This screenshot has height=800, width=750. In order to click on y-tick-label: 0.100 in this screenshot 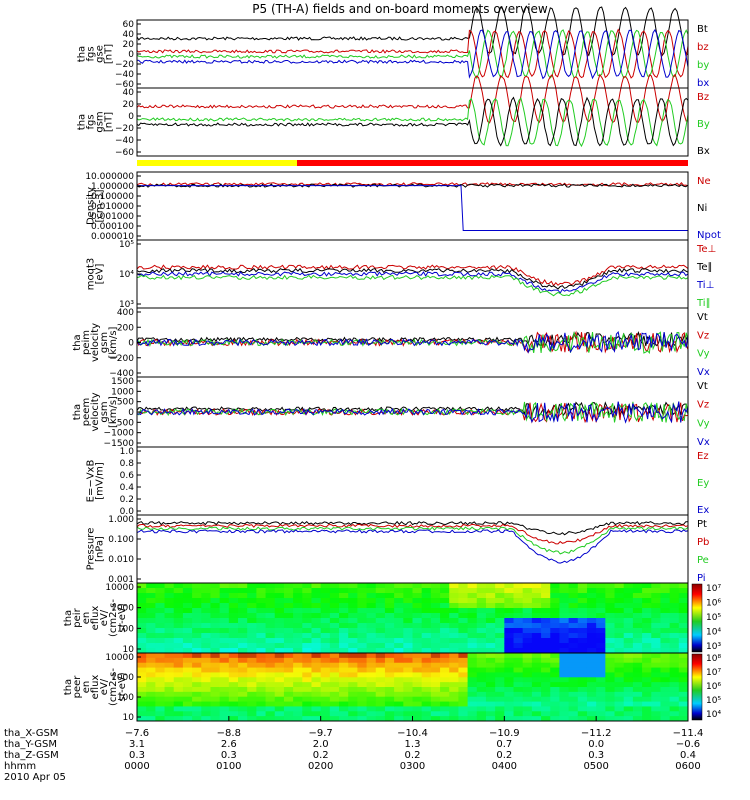, I will do `click(121, 540)`.